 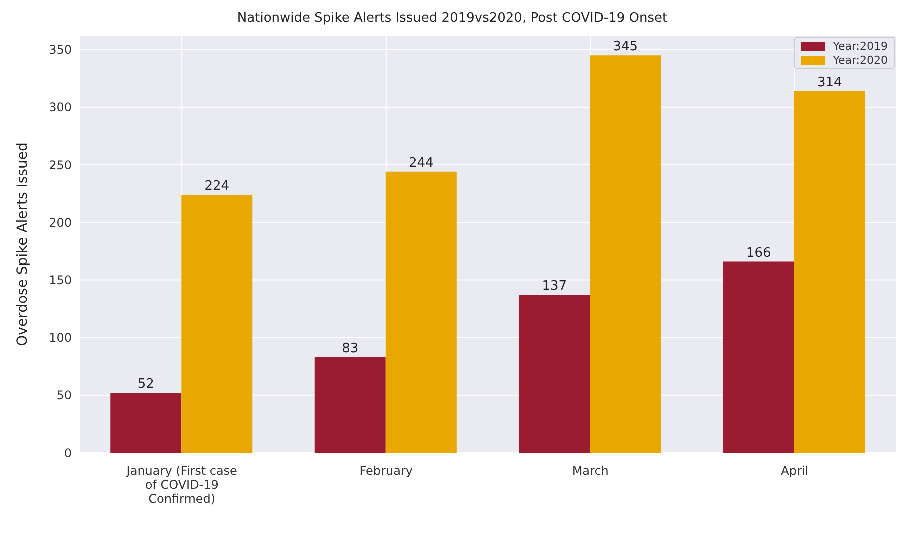 I want to click on y-tick-label: 150, so click(x=60, y=280).